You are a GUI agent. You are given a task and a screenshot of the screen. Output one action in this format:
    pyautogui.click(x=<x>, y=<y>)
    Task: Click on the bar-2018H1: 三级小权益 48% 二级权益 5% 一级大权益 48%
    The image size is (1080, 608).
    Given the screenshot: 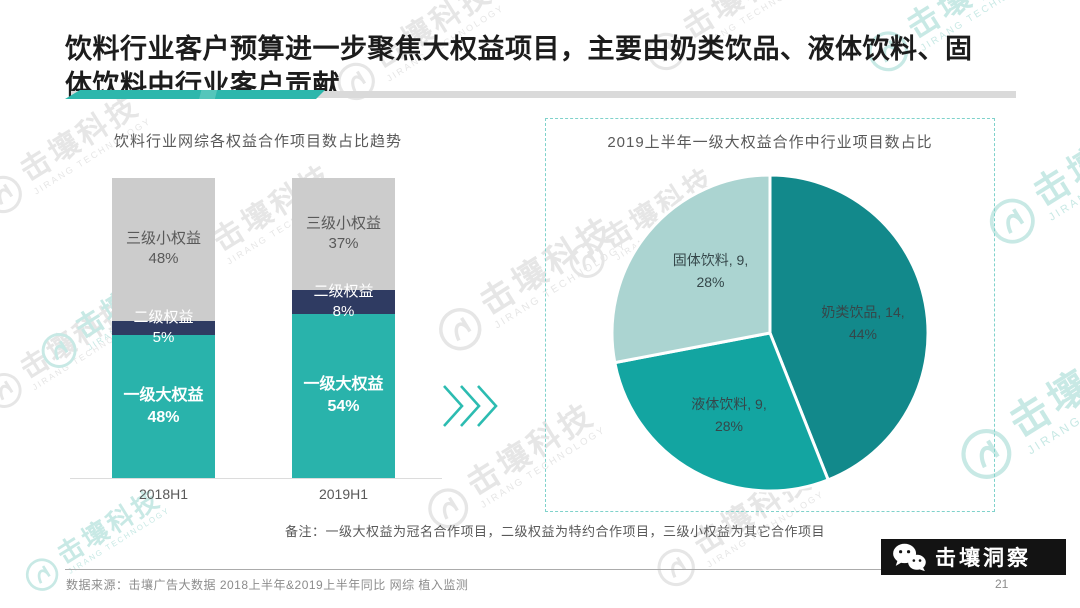 What is the action you would take?
    pyautogui.click(x=163, y=327)
    